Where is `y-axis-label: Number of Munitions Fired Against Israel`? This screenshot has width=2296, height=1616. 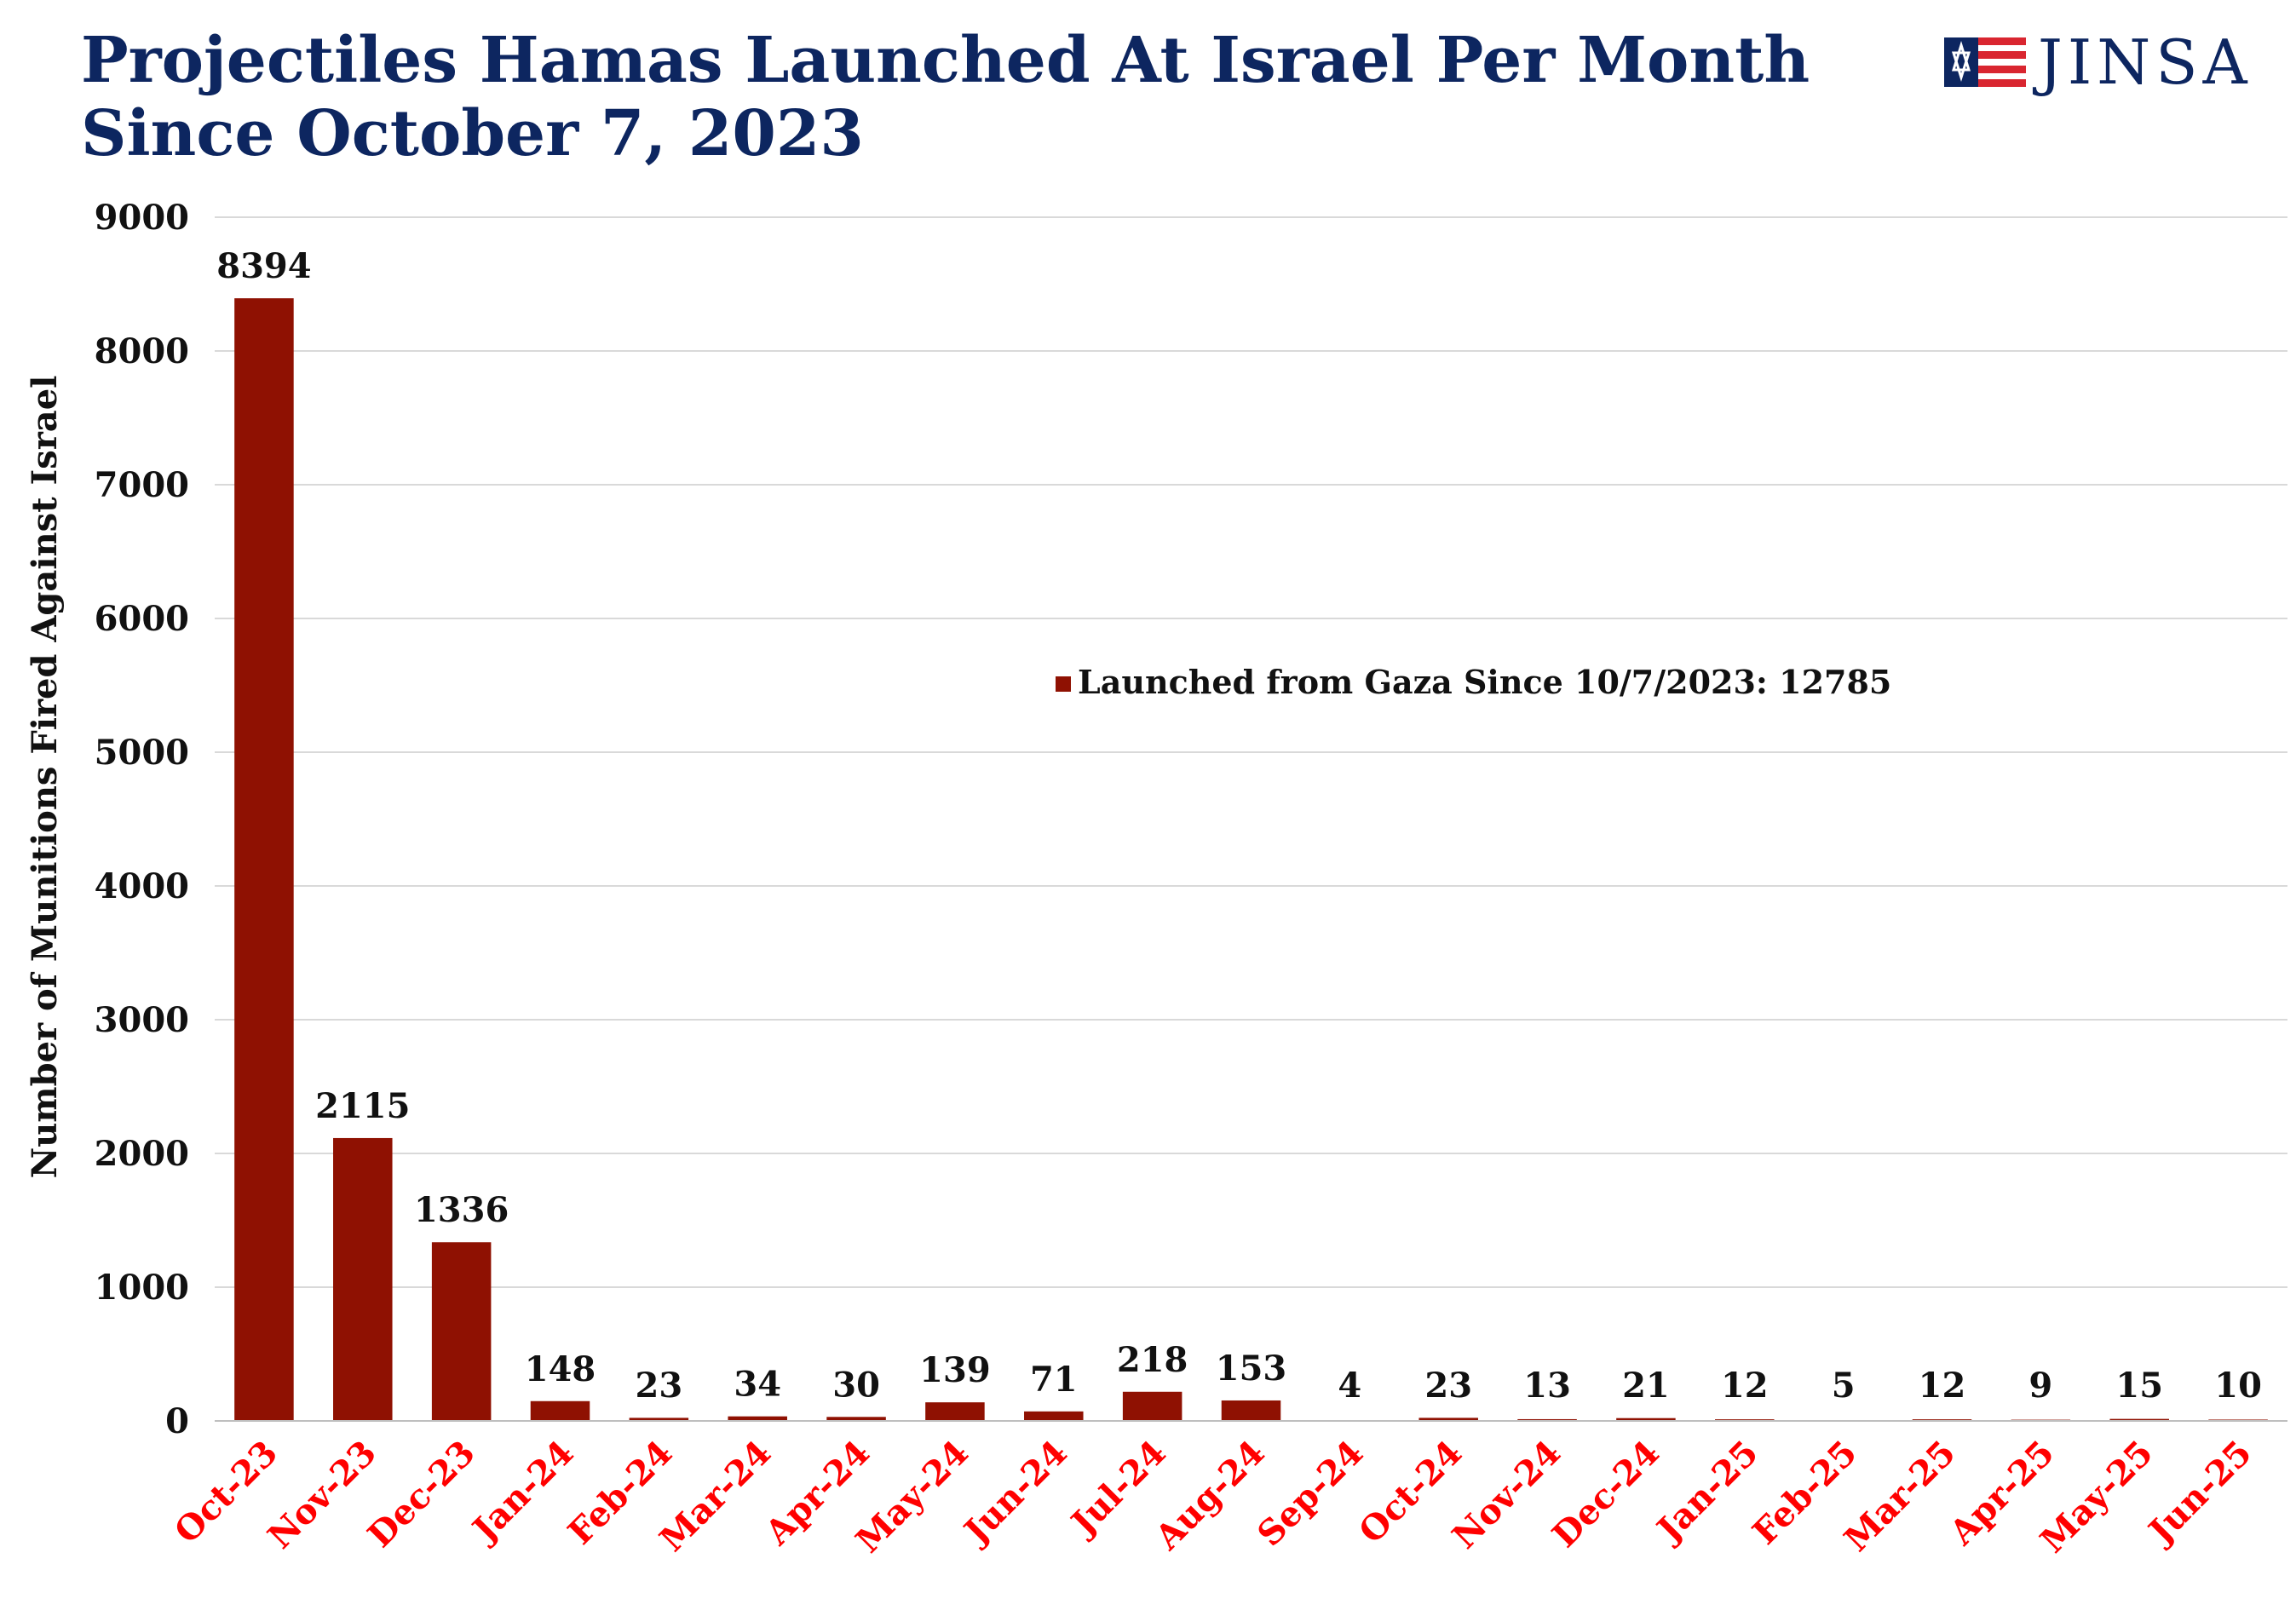 y-axis-label: Number of Munitions Fired Against Israel is located at coordinates (45, 777).